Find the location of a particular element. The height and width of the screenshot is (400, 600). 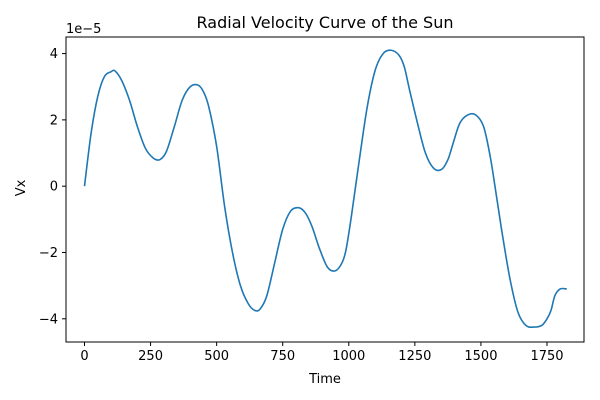

chart-title: Radial Velocity Curve of the Sun is located at coordinates (325, 22).